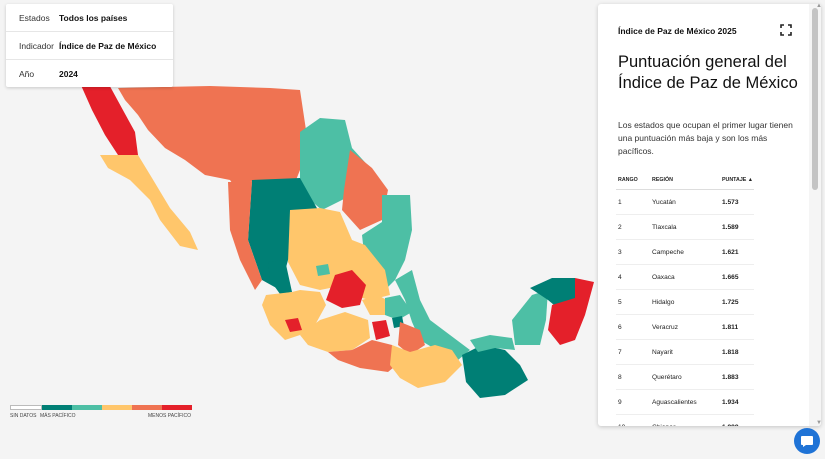  I want to click on cell-region: Querétaro, so click(685, 377).